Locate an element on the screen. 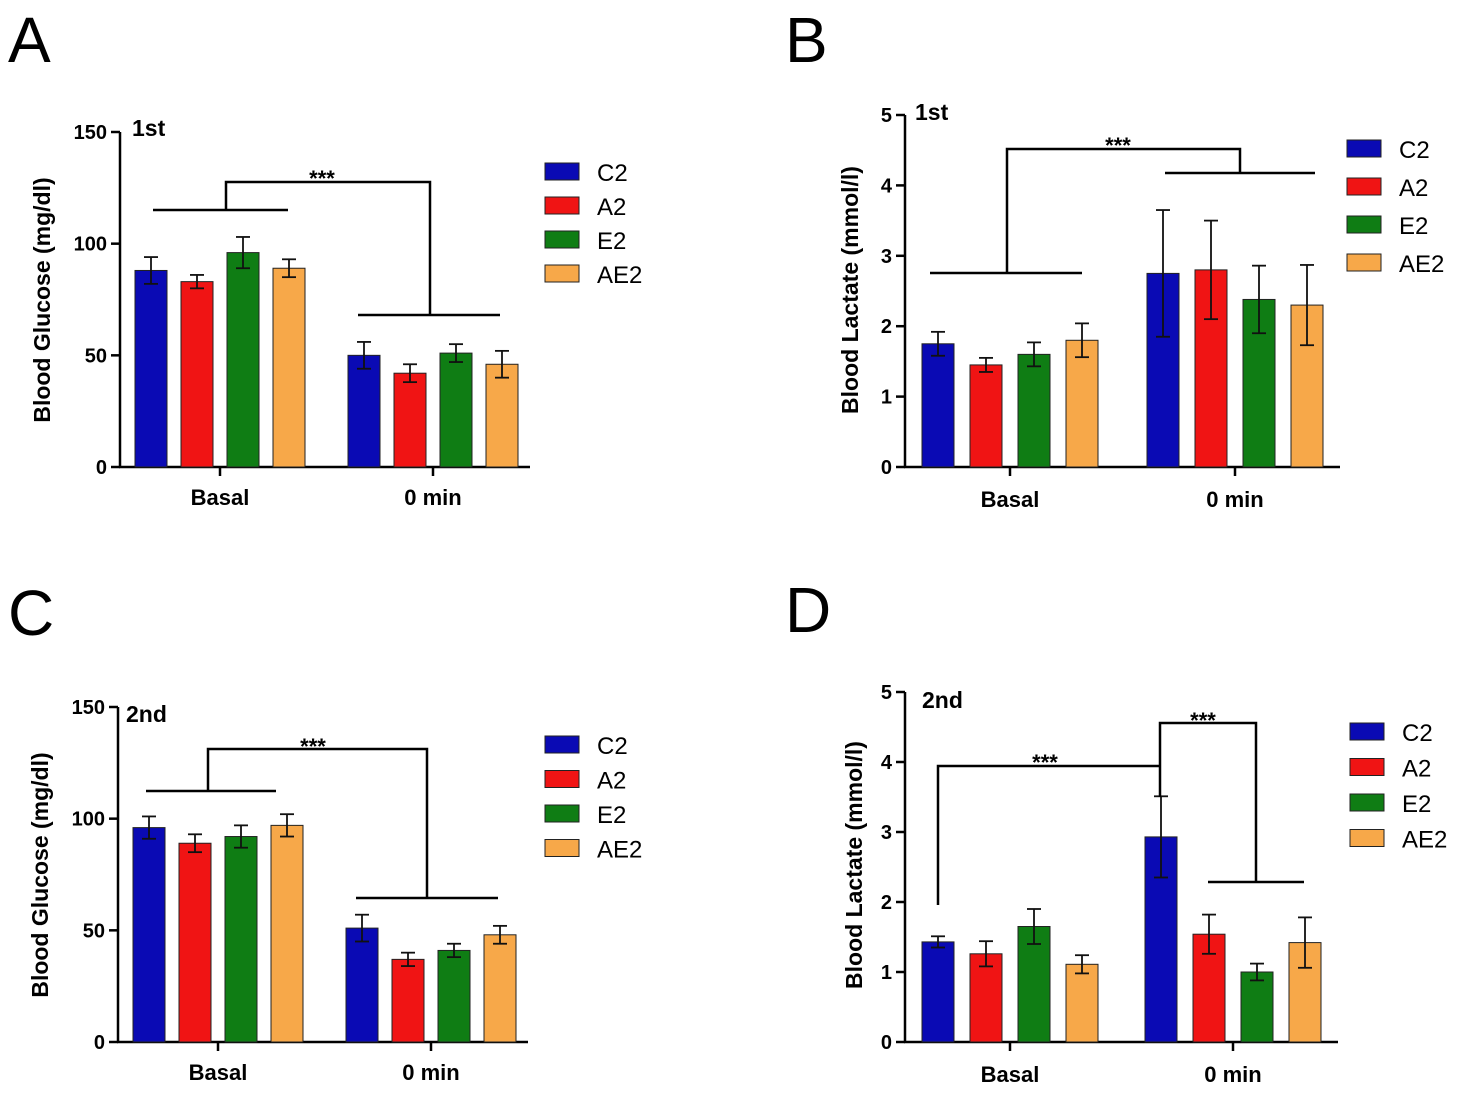 This screenshot has height=1100, width=1469. y-axis-title: Blood Glucose (mg/dl) is located at coordinates (42, 299).